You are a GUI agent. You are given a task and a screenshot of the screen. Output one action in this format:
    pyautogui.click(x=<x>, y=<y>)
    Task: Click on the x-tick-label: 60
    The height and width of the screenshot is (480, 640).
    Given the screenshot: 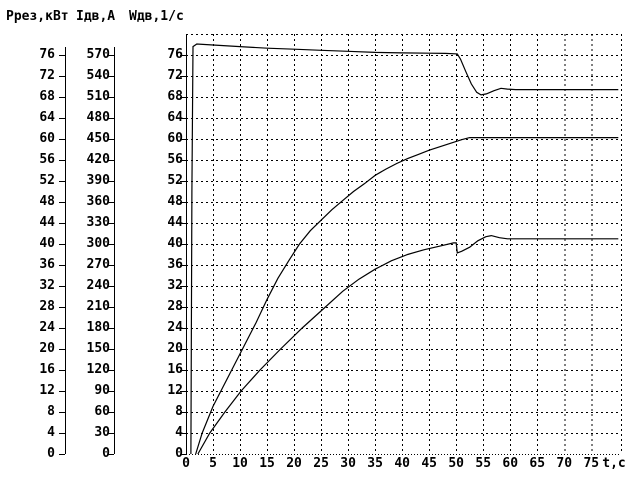 What is the action you would take?
    pyautogui.click(x=510, y=463)
    